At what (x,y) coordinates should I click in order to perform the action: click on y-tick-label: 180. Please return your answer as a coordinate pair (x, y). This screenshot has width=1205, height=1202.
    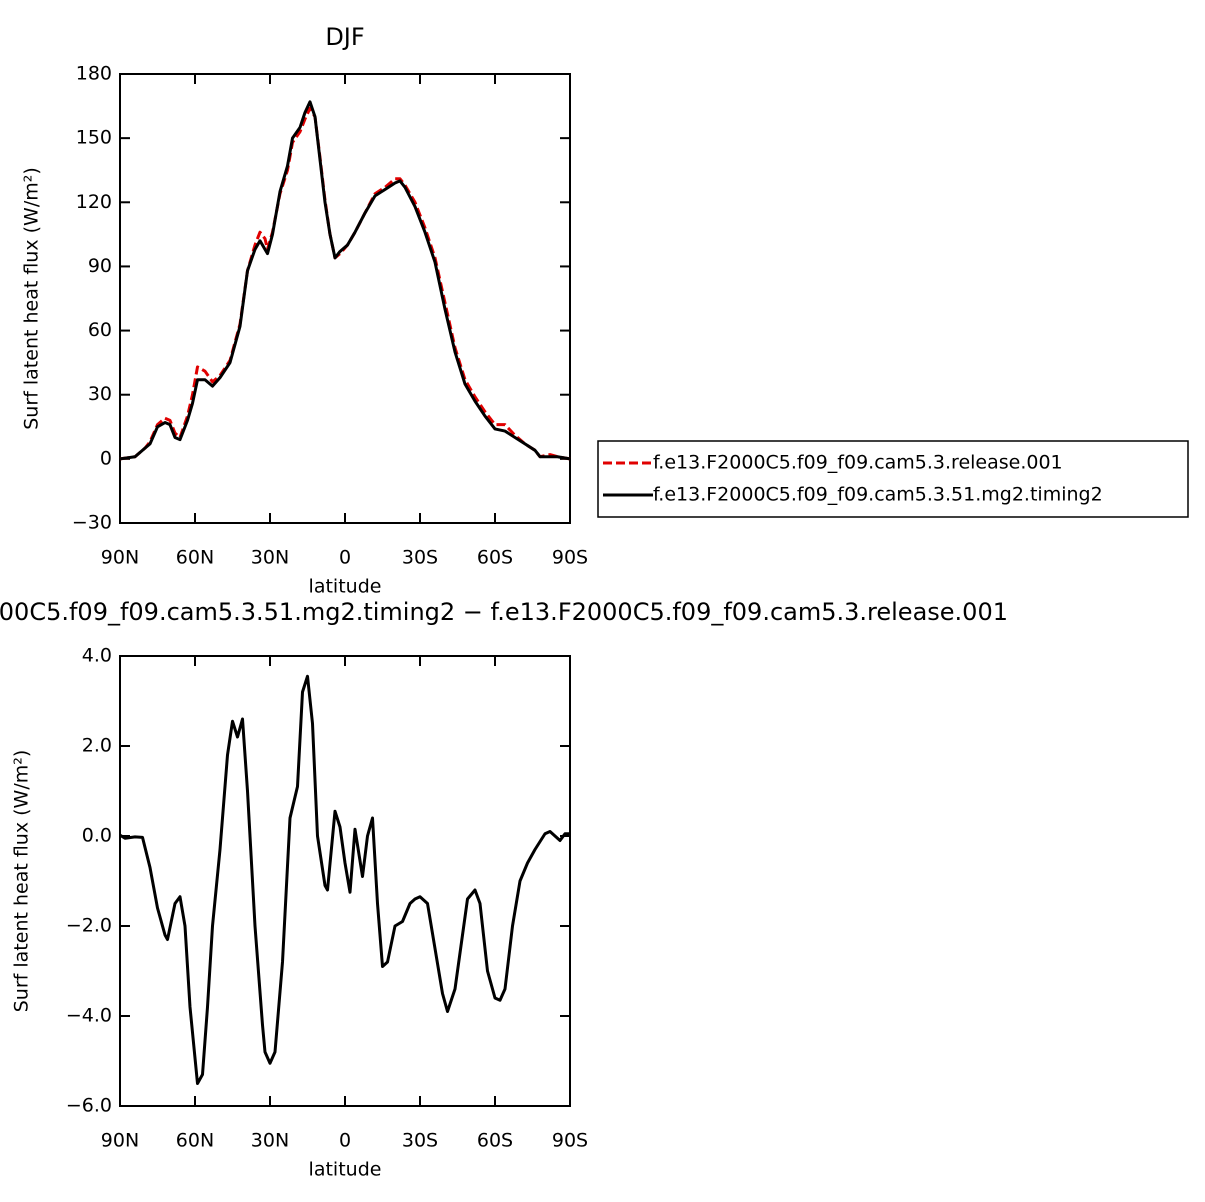
    Looking at the image, I should click on (94, 74).